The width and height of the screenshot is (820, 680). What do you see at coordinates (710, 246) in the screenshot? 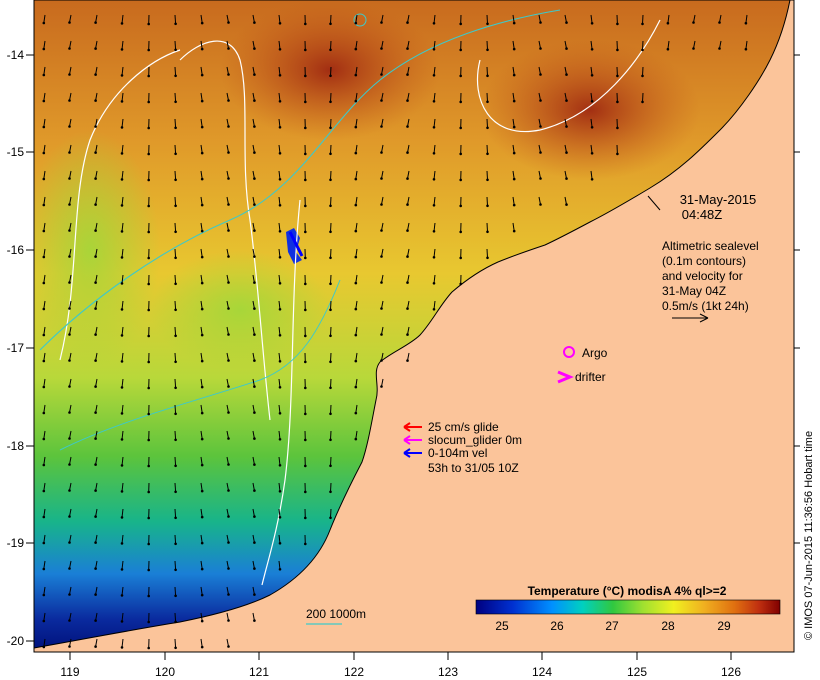
I see `altimetry-label: Altimetric sealevel` at bounding box center [710, 246].